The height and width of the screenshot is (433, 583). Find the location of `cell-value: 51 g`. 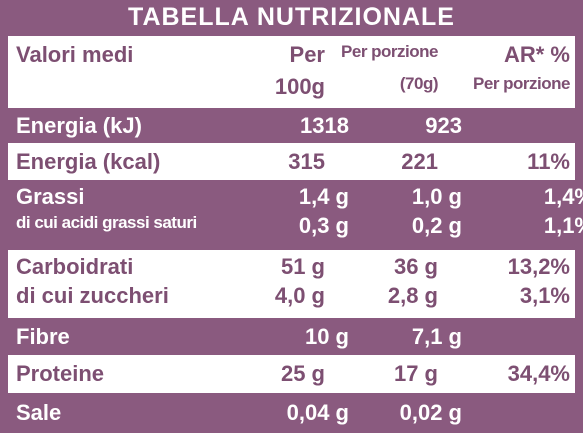

cell-value: 51 g is located at coordinates (302, 266).